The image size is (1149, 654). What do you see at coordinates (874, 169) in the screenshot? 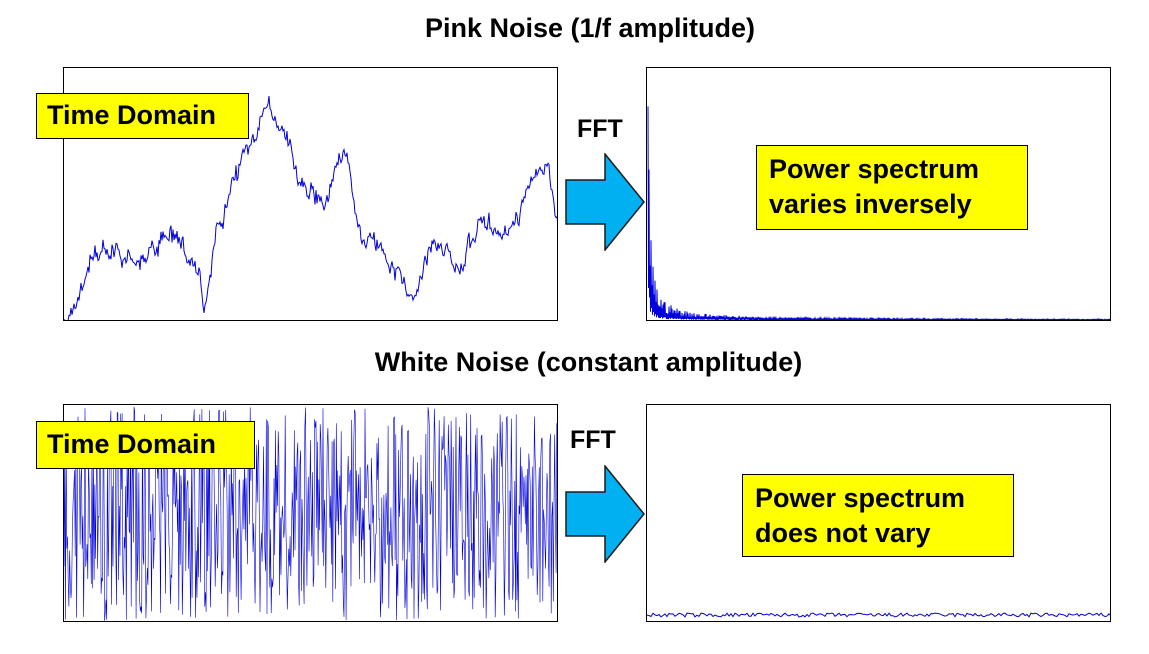
I see `pink-spectrum-label-line-1: Power spectrum` at bounding box center [874, 169].